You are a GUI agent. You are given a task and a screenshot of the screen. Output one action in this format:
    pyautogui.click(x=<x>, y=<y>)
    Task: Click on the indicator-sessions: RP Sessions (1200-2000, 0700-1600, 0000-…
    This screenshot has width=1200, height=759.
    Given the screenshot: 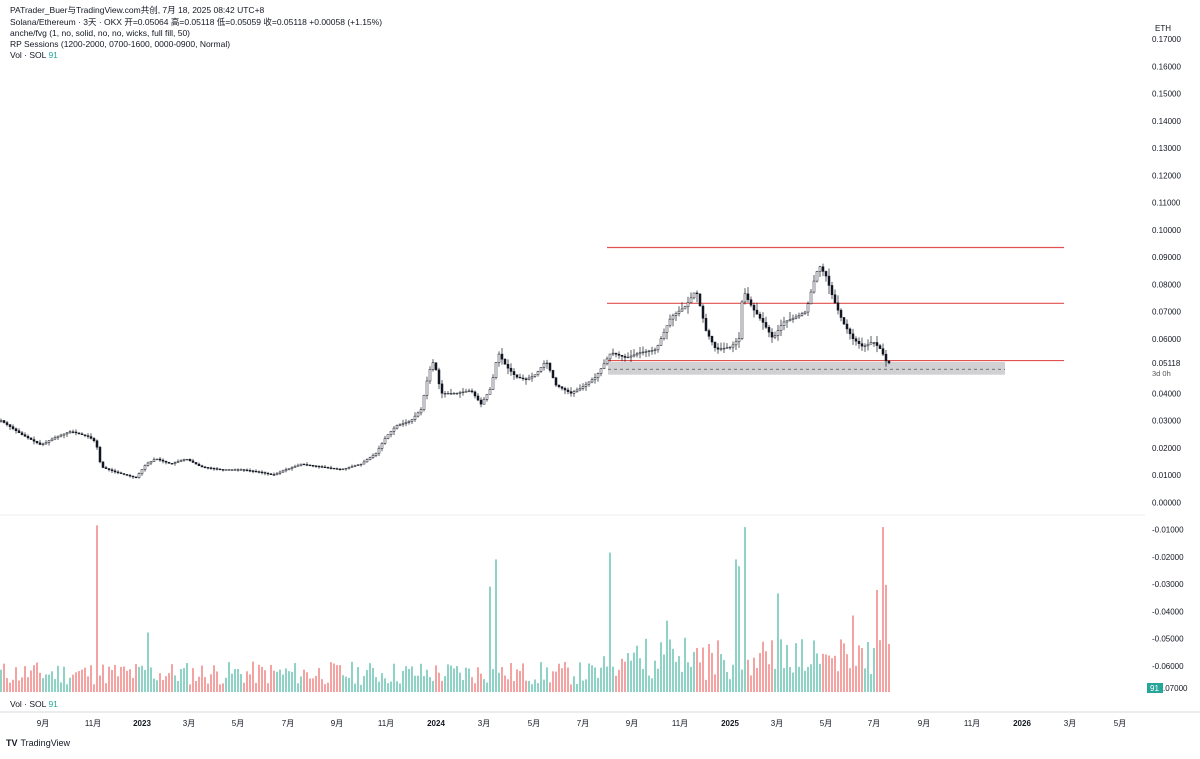 What is the action you would take?
    pyautogui.click(x=120, y=44)
    